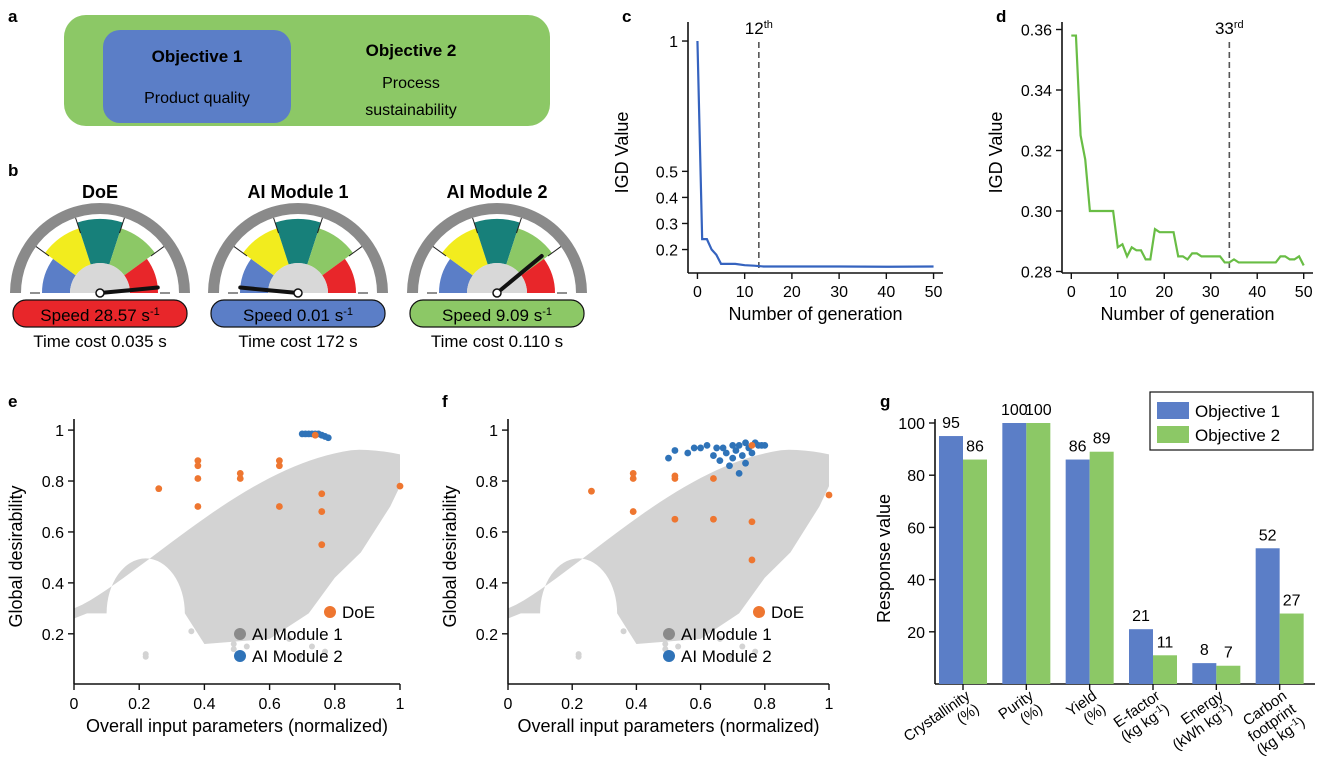 The image size is (1321, 779). What do you see at coordinates (1237, 411) in the screenshot?
I see `legend-label: Objective 1` at bounding box center [1237, 411].